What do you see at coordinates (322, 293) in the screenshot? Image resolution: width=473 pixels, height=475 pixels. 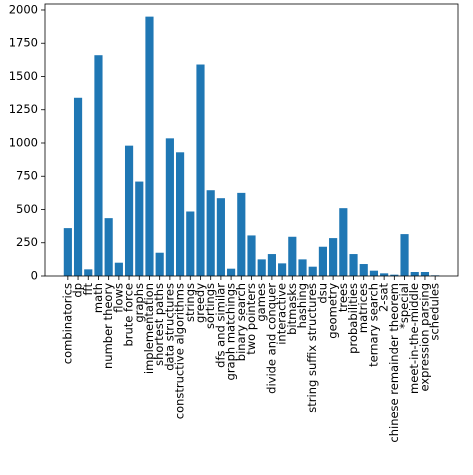 I see `x-tick-label: dsu` at bounding box center [322, 293].